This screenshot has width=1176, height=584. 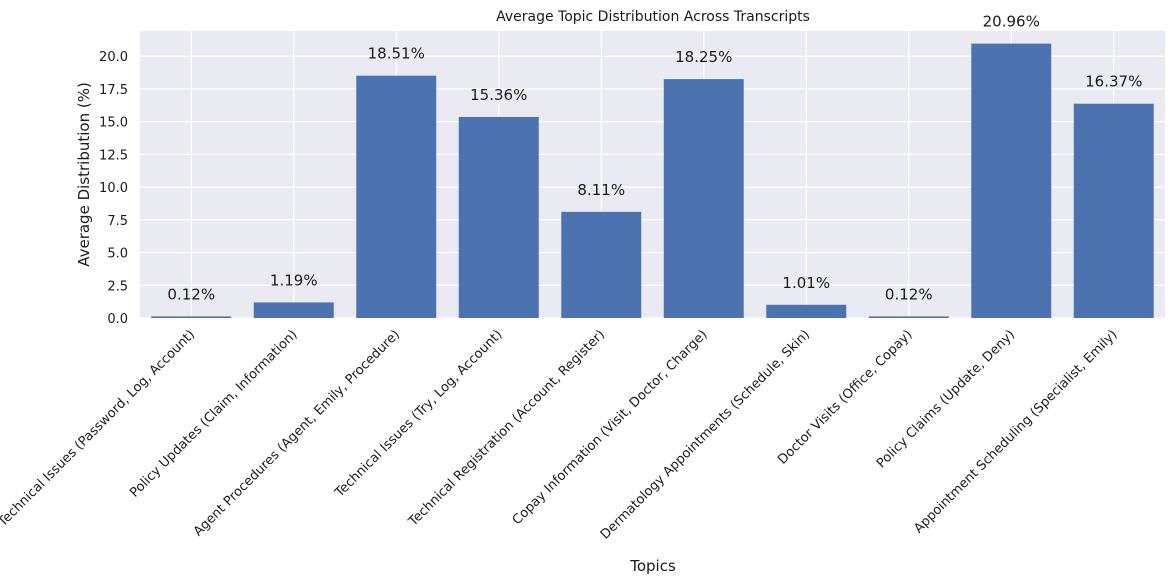 What do you see at coordinates (113, 90) in the screenshot?
I see `y-tick-label: 17.5` at bounding box center [113, 90].